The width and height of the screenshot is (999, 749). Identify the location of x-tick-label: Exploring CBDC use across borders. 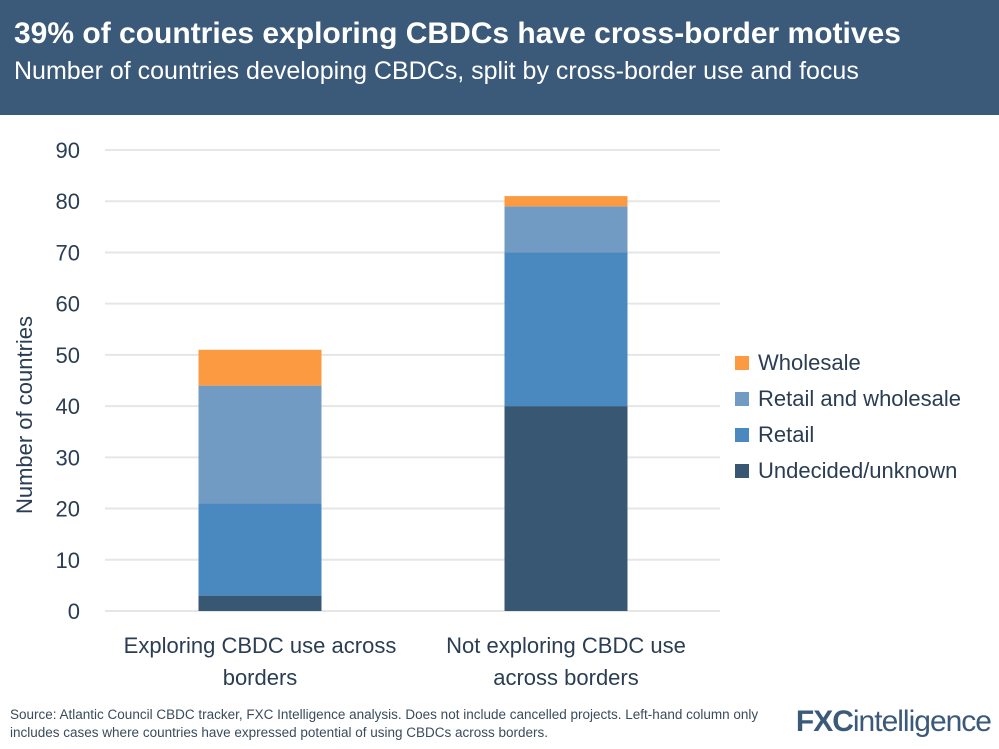
(260, 661).